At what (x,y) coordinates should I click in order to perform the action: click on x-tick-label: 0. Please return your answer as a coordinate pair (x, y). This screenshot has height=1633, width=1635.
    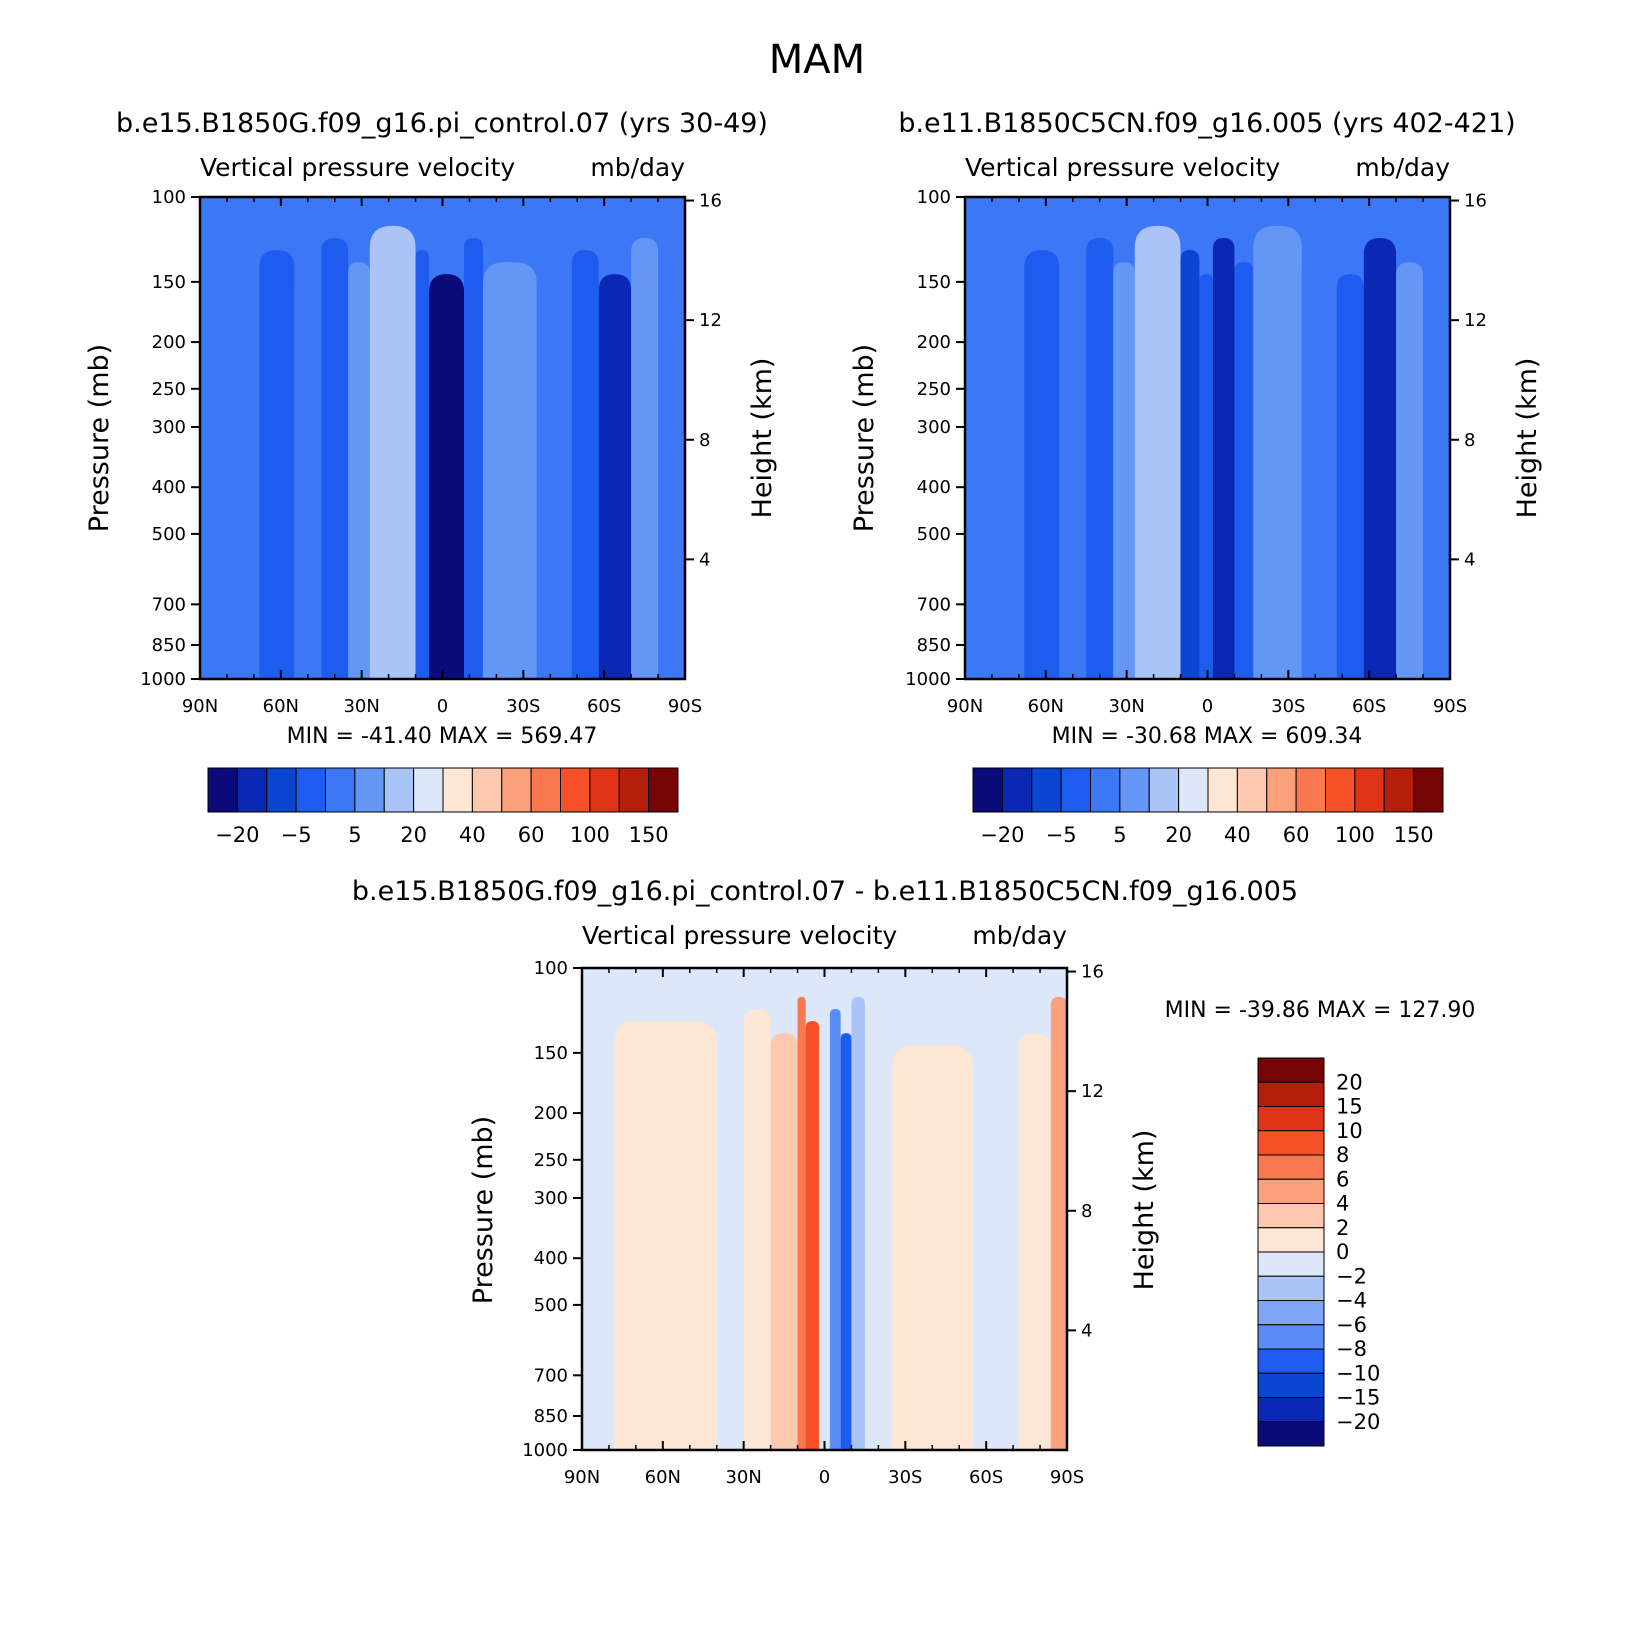
    Looking at the image, I should click on (1207, 706).